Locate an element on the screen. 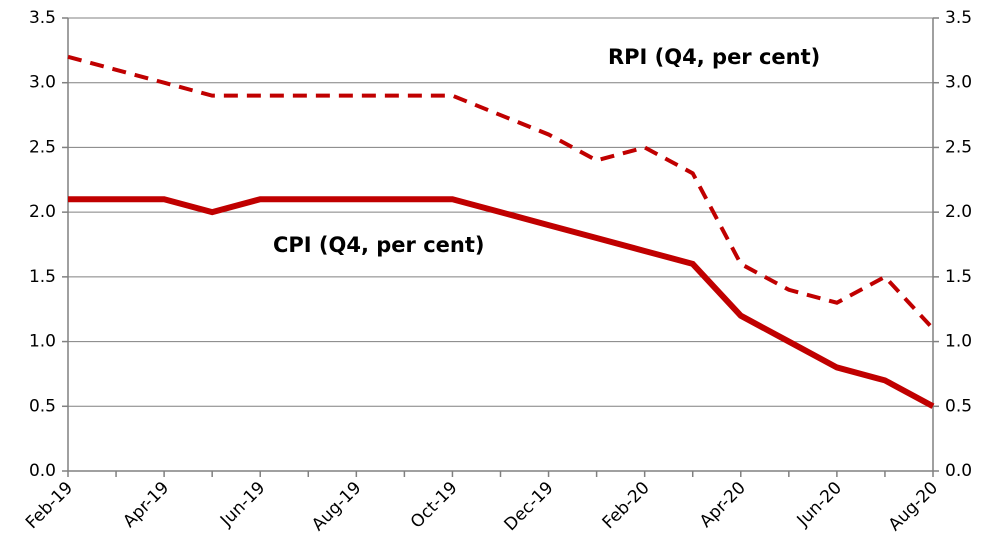 The image size is (992, 559). x-tick-label: Jun-20 is located at coordinates (819, 504).